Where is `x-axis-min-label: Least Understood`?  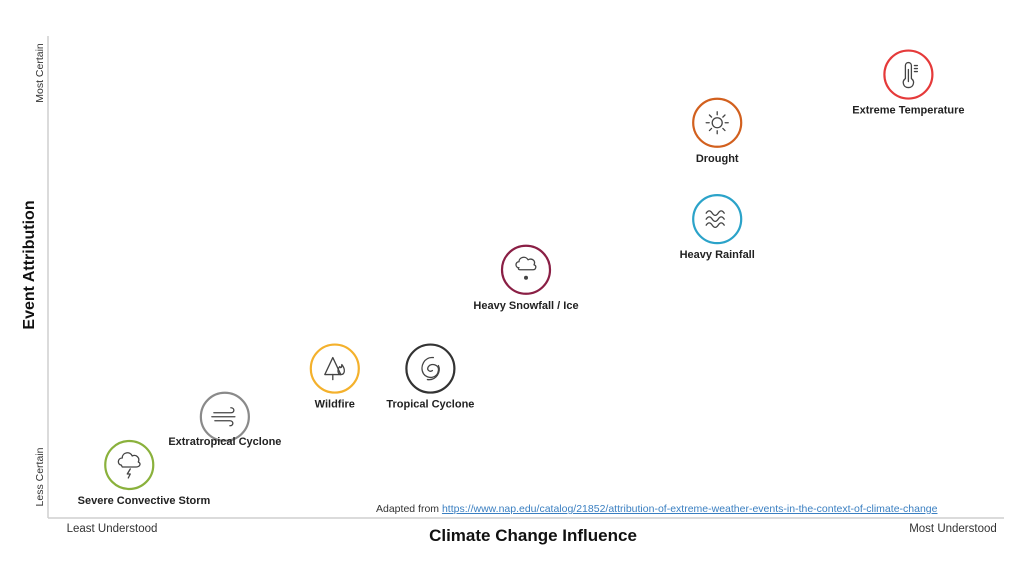 x-axis-min-label: Least Understood is located at coordinates (112, 529).